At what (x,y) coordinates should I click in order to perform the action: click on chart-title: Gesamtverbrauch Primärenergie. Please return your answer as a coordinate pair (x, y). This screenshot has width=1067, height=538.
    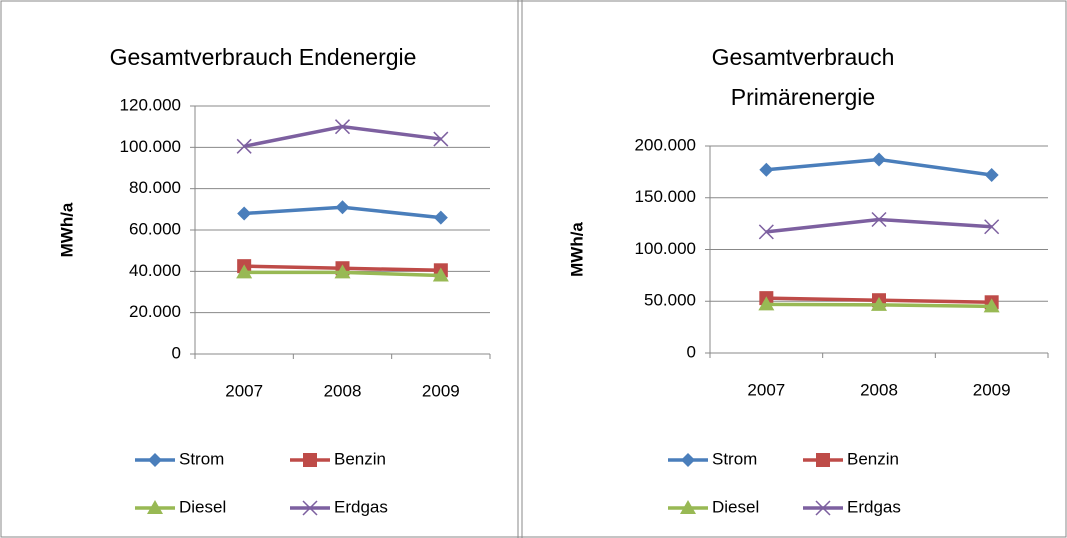
    Looking at the image, I should click on (803, 77).